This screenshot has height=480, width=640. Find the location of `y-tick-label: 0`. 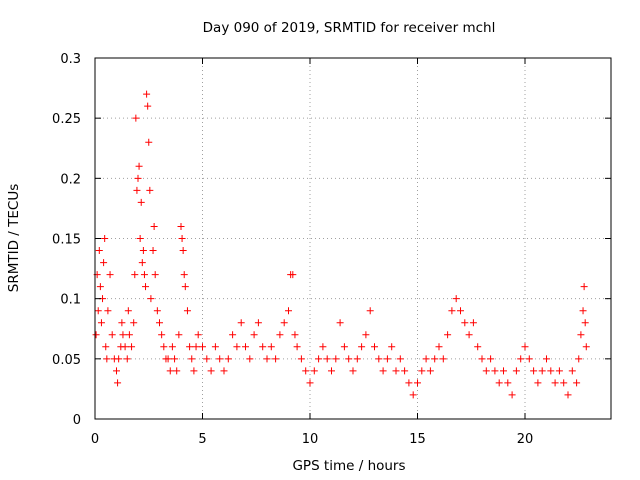

y-tick-label: 0 is located at coordinates (77, 420).